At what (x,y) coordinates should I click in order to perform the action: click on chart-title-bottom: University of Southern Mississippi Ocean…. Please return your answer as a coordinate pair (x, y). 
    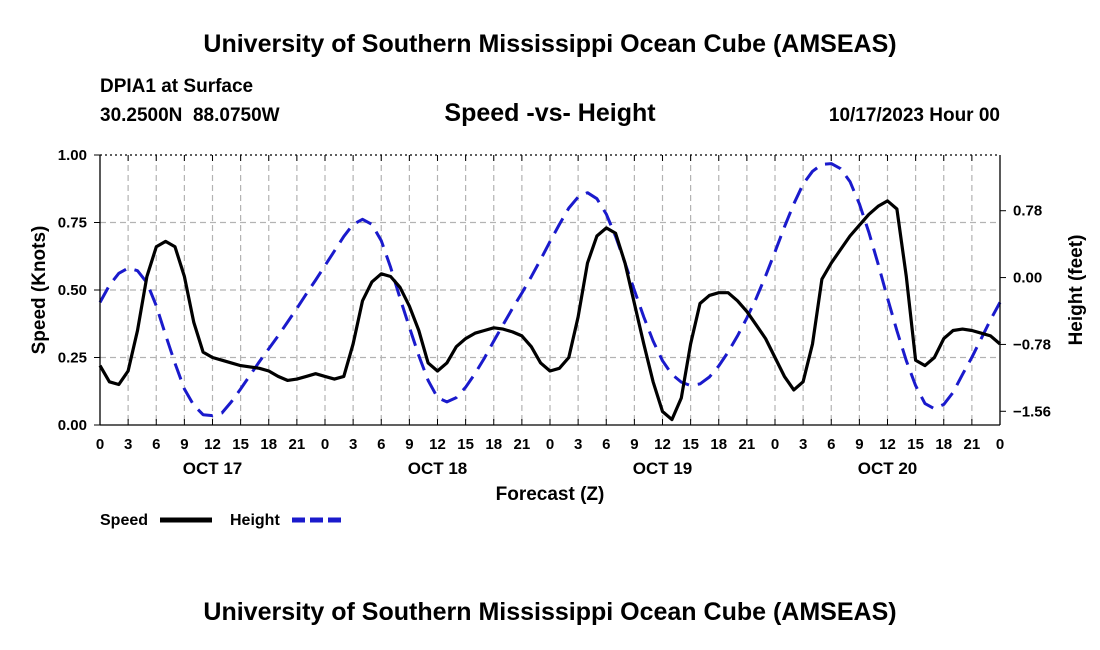
    Looking at the image, I should click on (550, 612).